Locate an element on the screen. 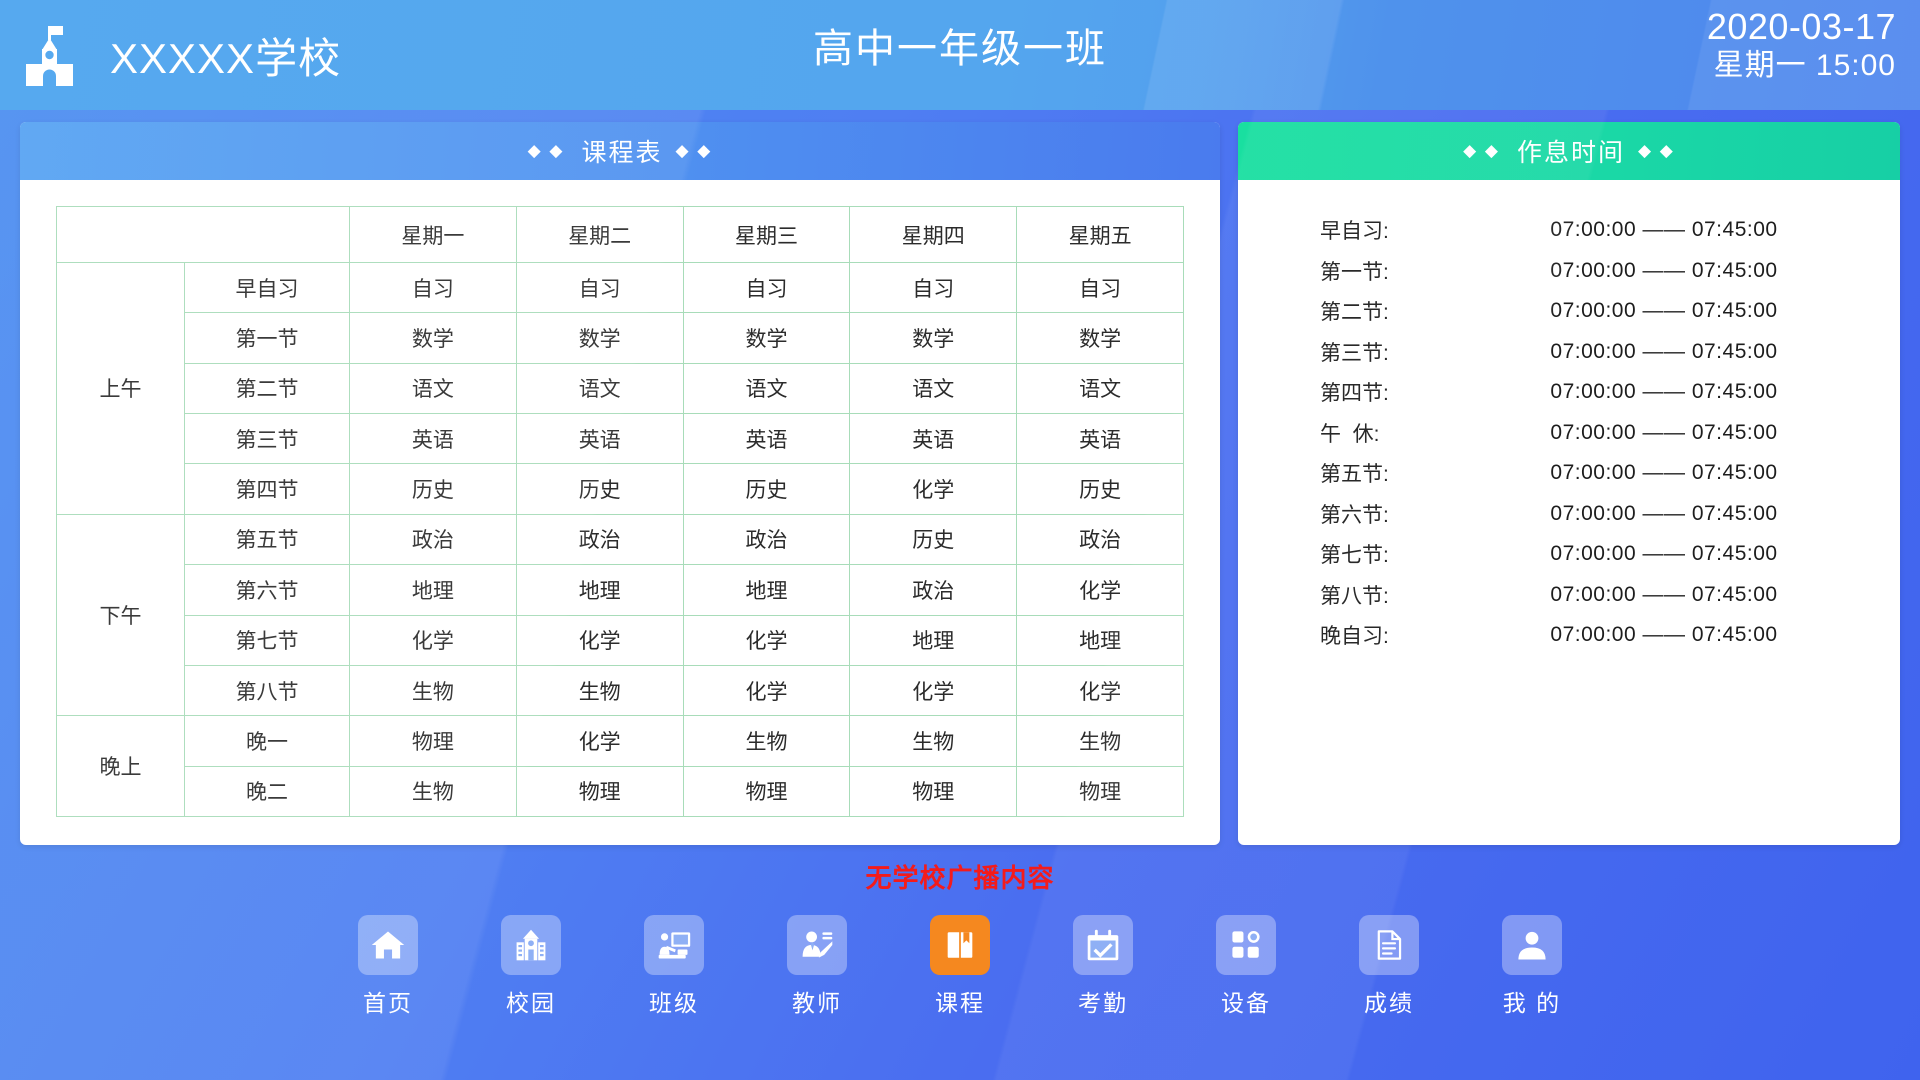 This screenshot has height=1080, width=1920. rest-period-label: 第四节: is located at coordinates (1354, 394).